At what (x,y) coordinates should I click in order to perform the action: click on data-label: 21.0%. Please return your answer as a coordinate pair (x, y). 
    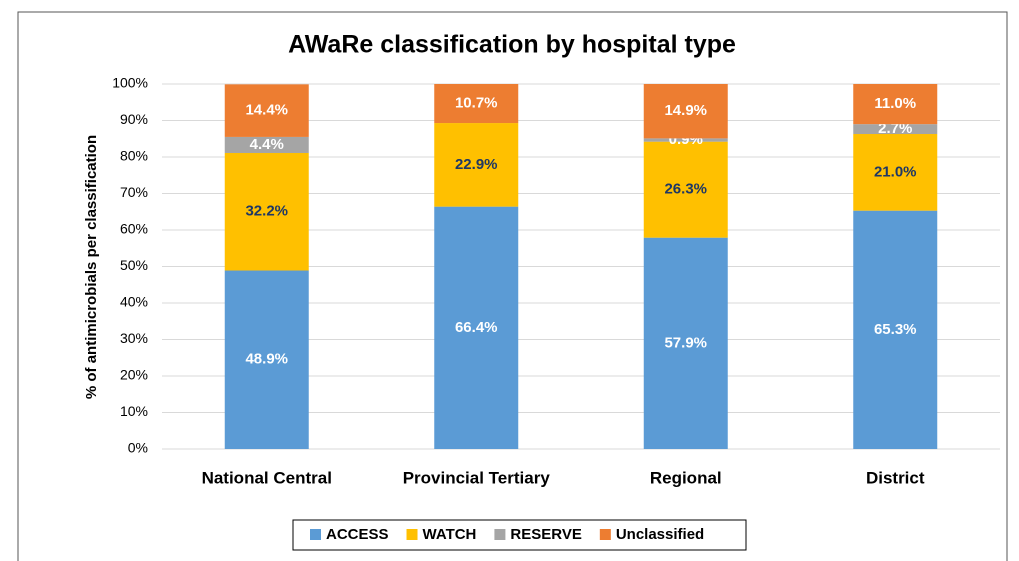
    Looking at the image, I should click on (895, 171).